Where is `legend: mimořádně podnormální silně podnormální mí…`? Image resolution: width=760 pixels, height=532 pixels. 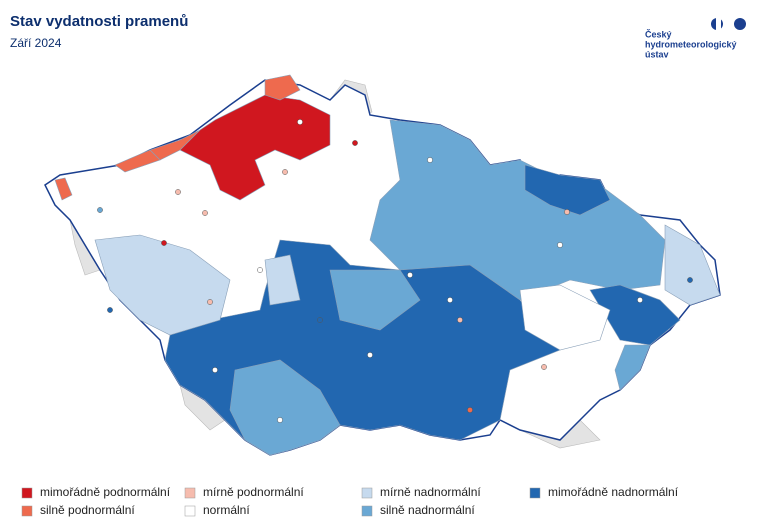 legend: mimořádně podnormální silně podnormální mí… is located at coordinates (350, 501).